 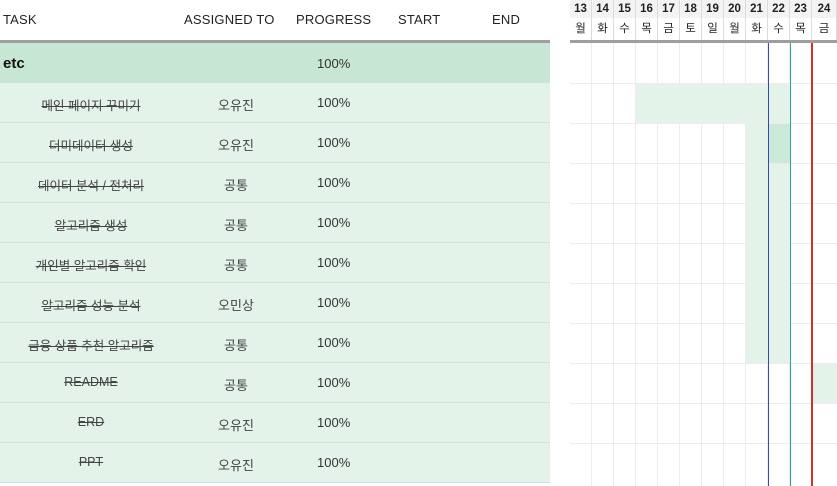 What do you see at coordinates (757, 9) in the screenshot?
I see `gantt-date: 21` at bounding box center [757, 9].